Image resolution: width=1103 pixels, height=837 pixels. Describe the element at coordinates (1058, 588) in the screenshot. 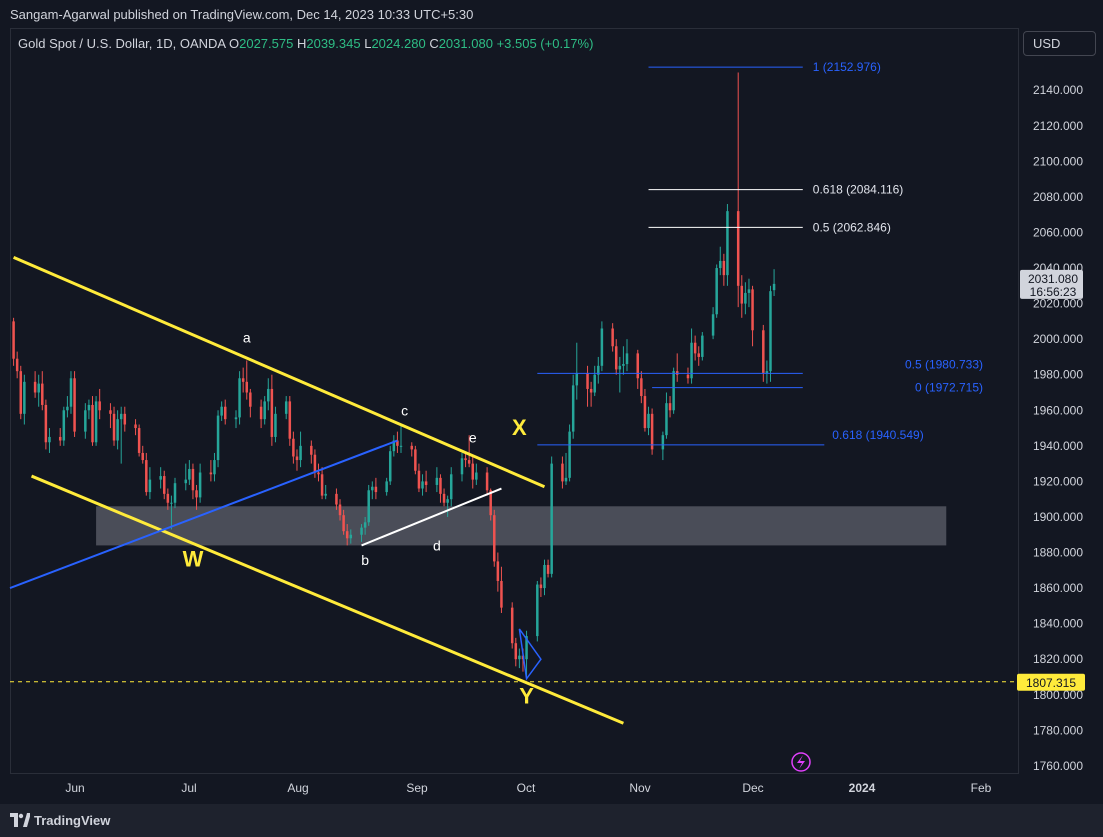

I see `y-tick-label: 1860.000` at that location.